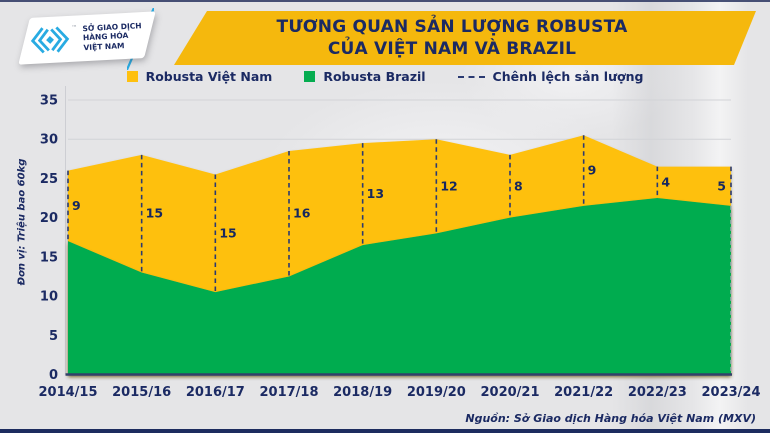 The image size is (770, 433). What do you see at coordinates (49, 179) in the screenshot?
I see `y-tick-label: 25` at bounding box center [49, 179].